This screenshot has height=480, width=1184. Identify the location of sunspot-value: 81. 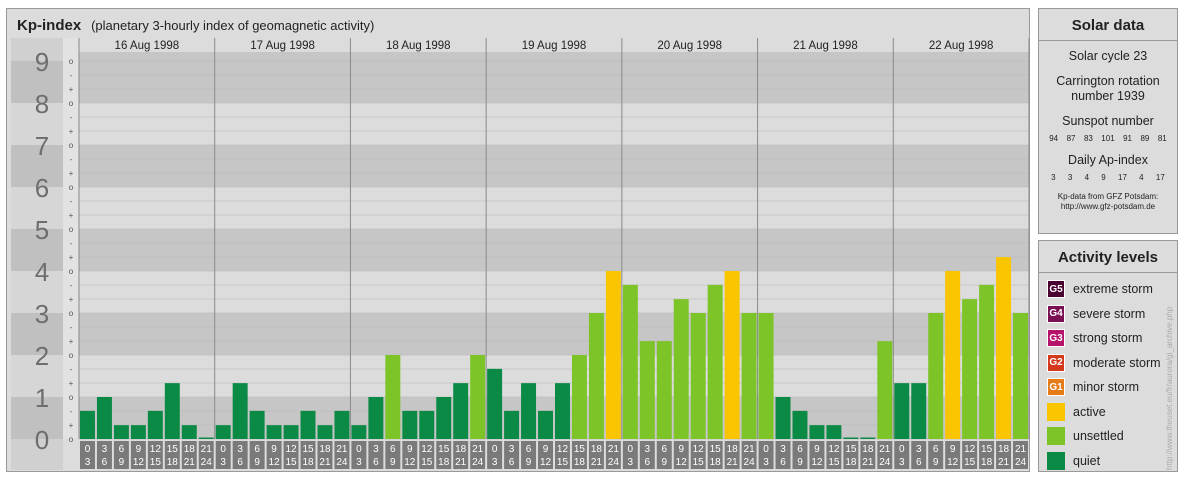
(1162, 138).